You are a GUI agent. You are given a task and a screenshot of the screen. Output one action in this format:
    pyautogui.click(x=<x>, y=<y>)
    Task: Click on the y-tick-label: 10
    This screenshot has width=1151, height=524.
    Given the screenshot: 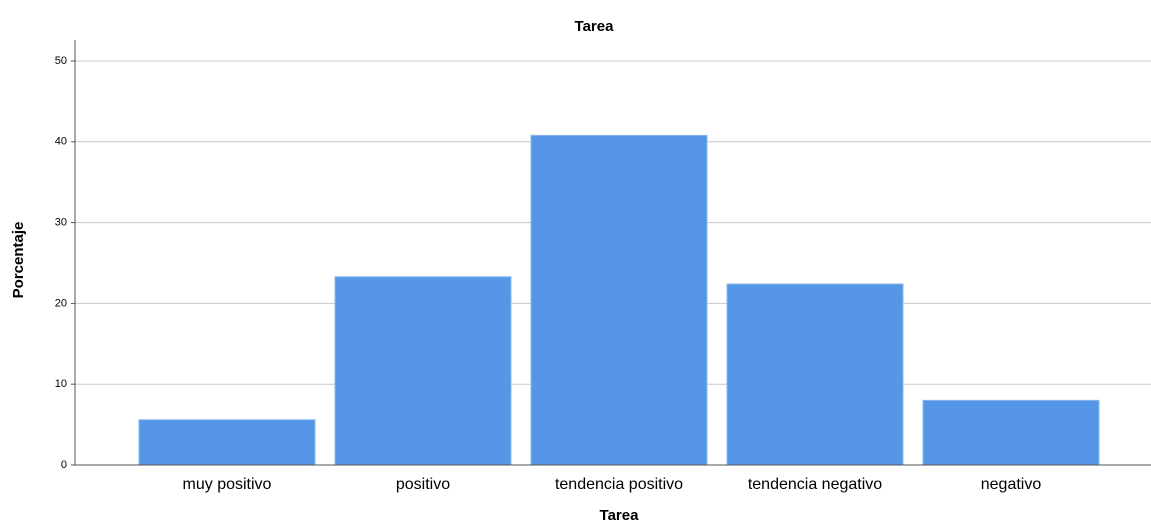 What is the action you would take?
    pyautogui.click(x=61, y=384)
    